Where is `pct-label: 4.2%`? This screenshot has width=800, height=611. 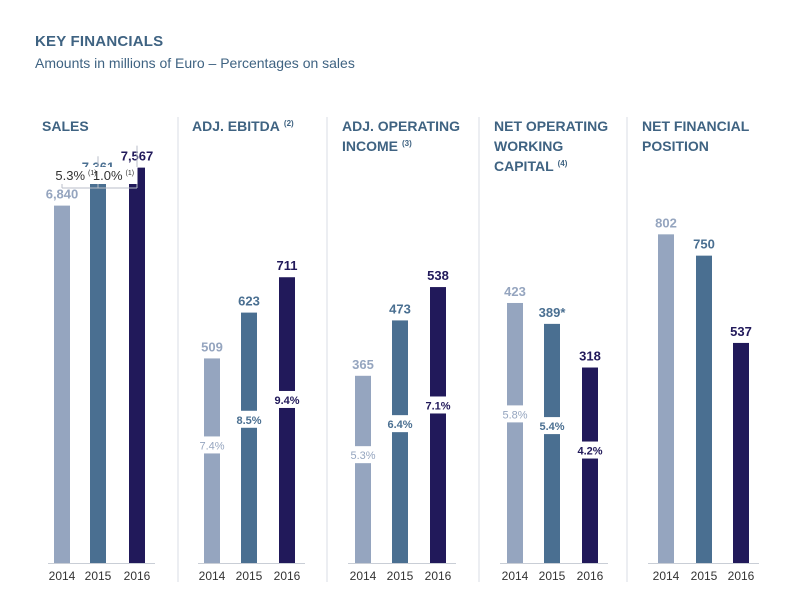 pct-label: 4.2% is located at coordinates (589, 452).